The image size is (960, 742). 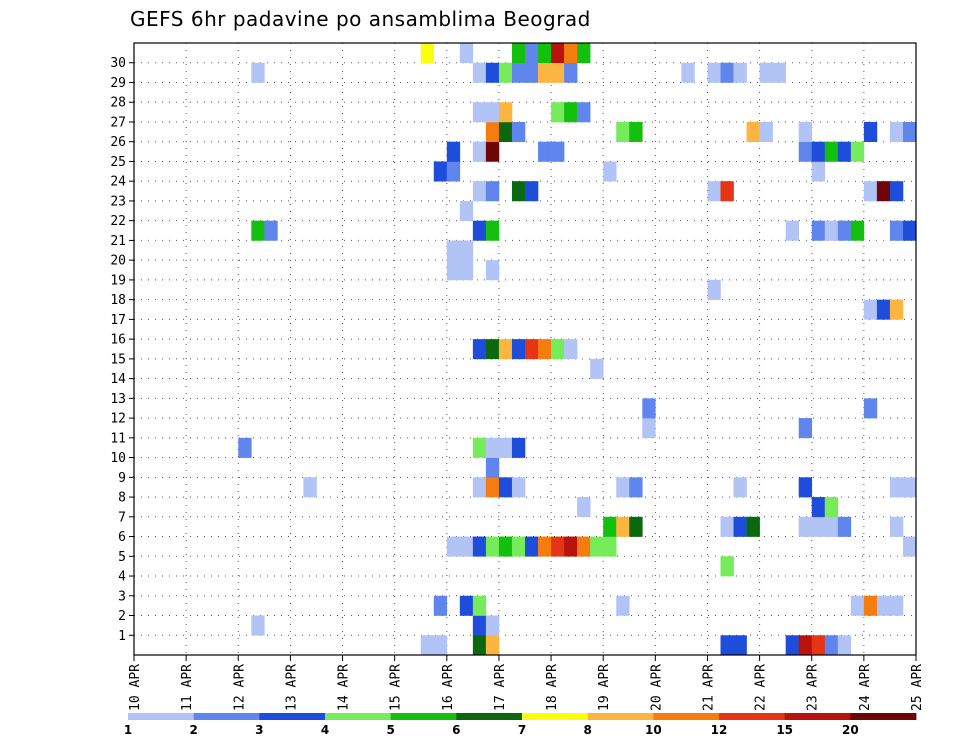 I want to click on colorbar-label: 20, so click(x=850, y=730).